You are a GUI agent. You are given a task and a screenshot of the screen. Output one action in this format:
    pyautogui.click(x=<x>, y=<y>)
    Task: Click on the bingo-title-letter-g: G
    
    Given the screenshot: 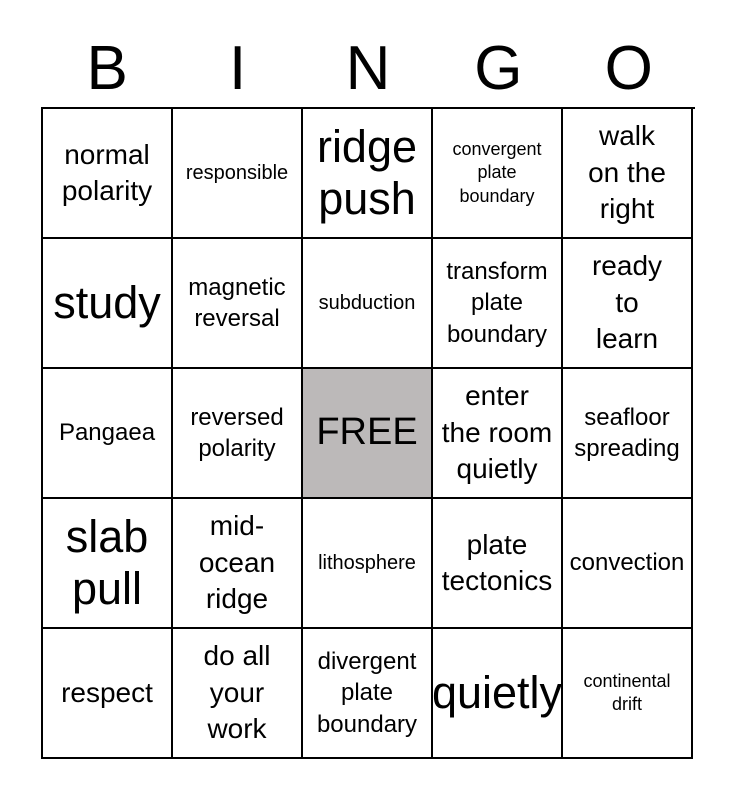 What is the action you would take?
    pyautogui.click(x=498, y=68)
    